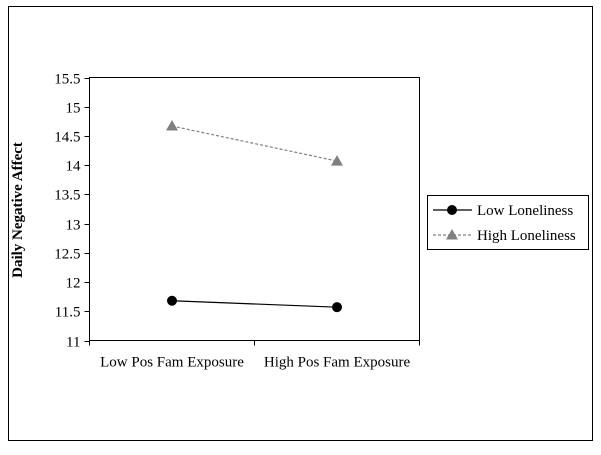  What do you see at coordinates (68, 313) in the screenshot?
I see `y-tick-label: 11.5` at bounding box center [68, 313].